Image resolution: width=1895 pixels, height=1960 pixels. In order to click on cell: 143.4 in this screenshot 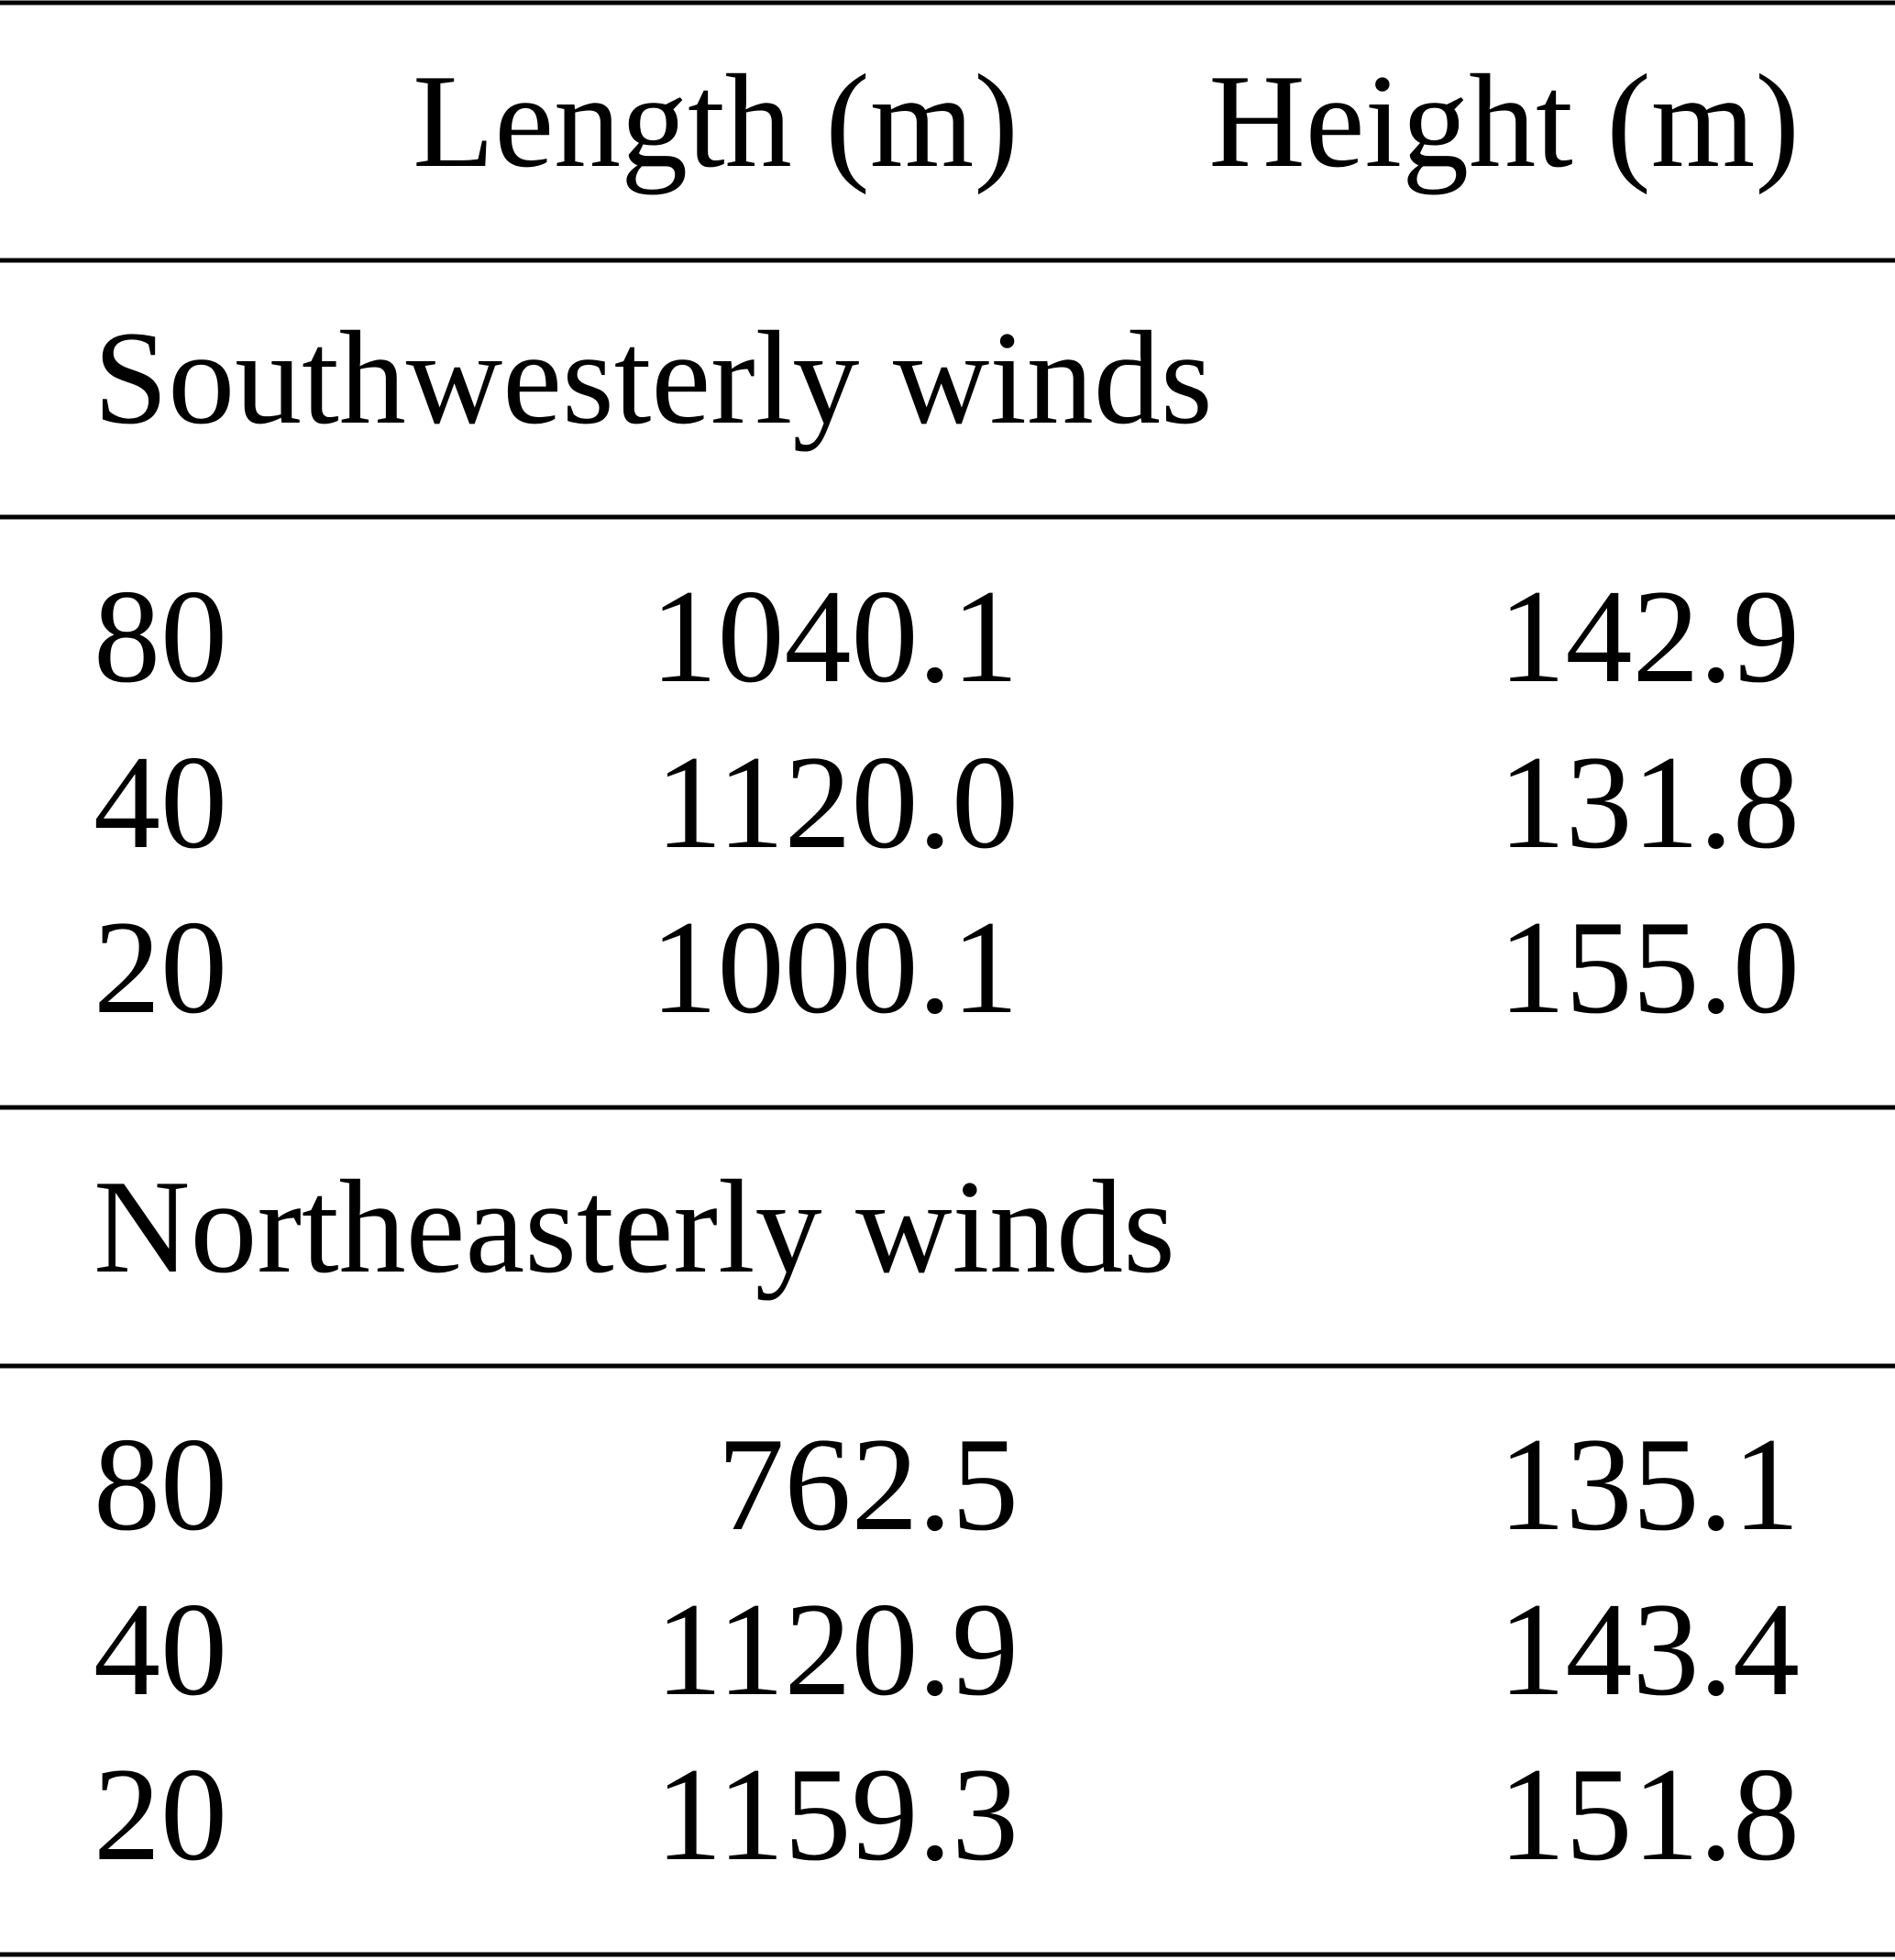, I will do `click(1650, 1649)`.